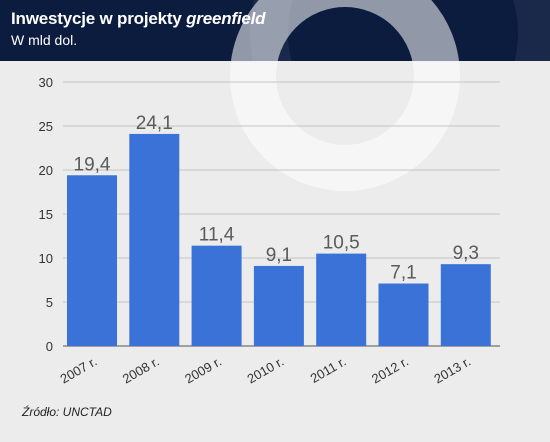  What do you see at coordinates (92, 164) in the screenshot?
I see `data-label: 19,4` at bounding box center [92, 164].